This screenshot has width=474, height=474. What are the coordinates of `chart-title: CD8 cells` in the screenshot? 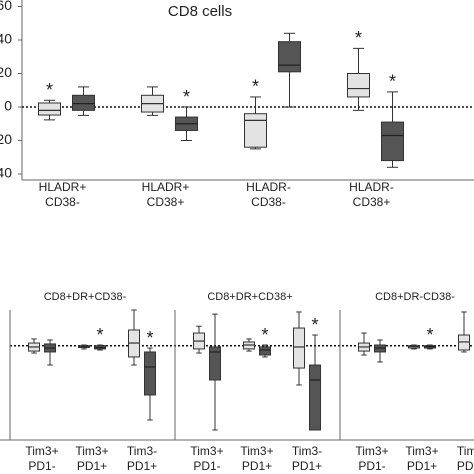 It's located at (200, 11).